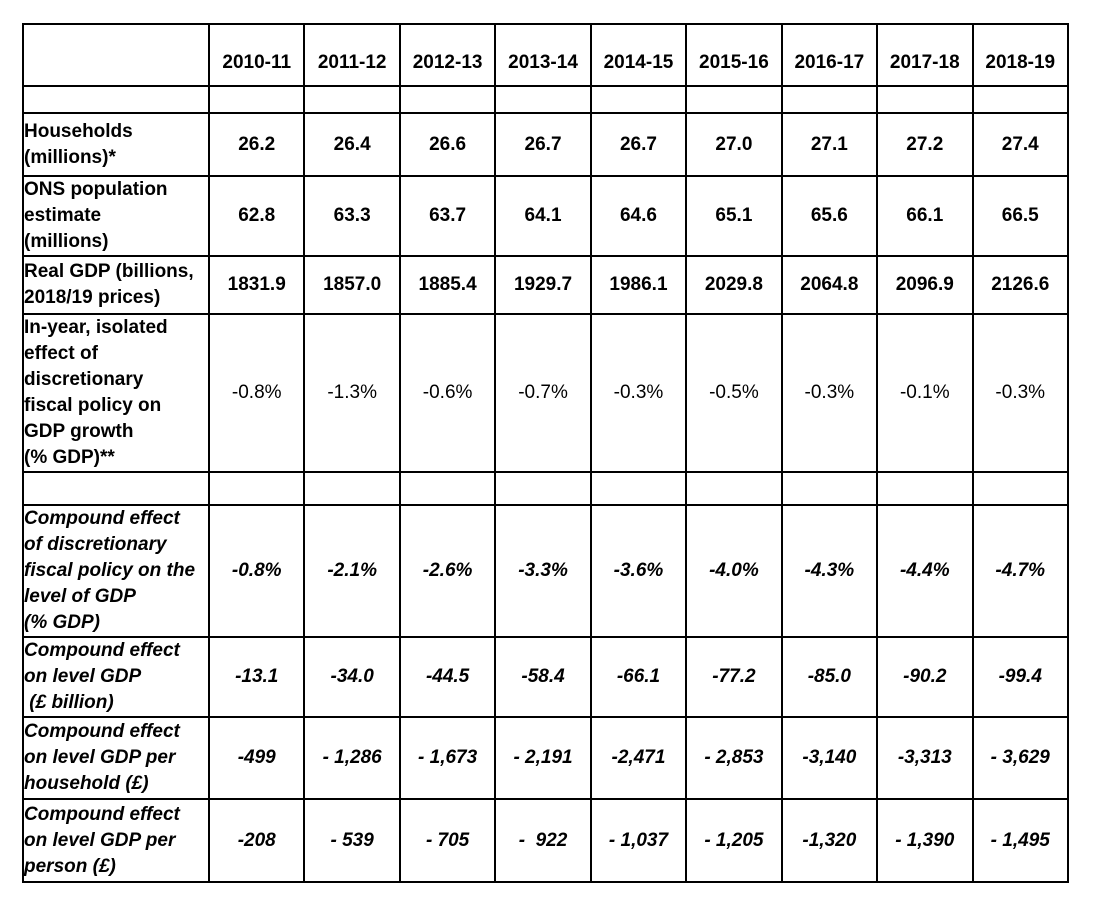 This screenshot has width=1096, height=900. What do you see at coordinates (925, 840) in the screenshot?
I see `cell-value: - 1,390` at bounding box center [925, 840].